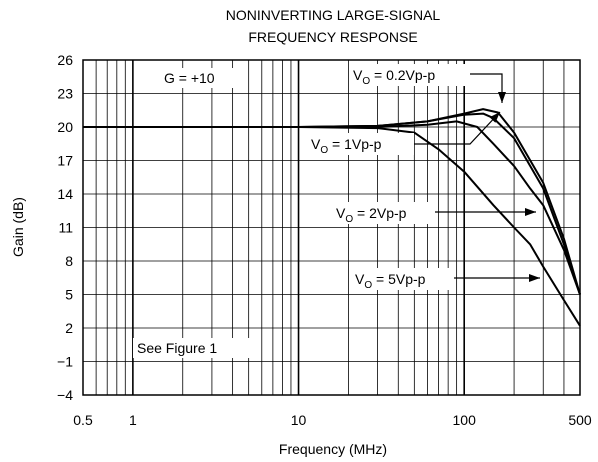 Image resolution: width=598 pixels, height=462 pixels. I want to click on see-figure-annotation-bg, so click(193, 348).